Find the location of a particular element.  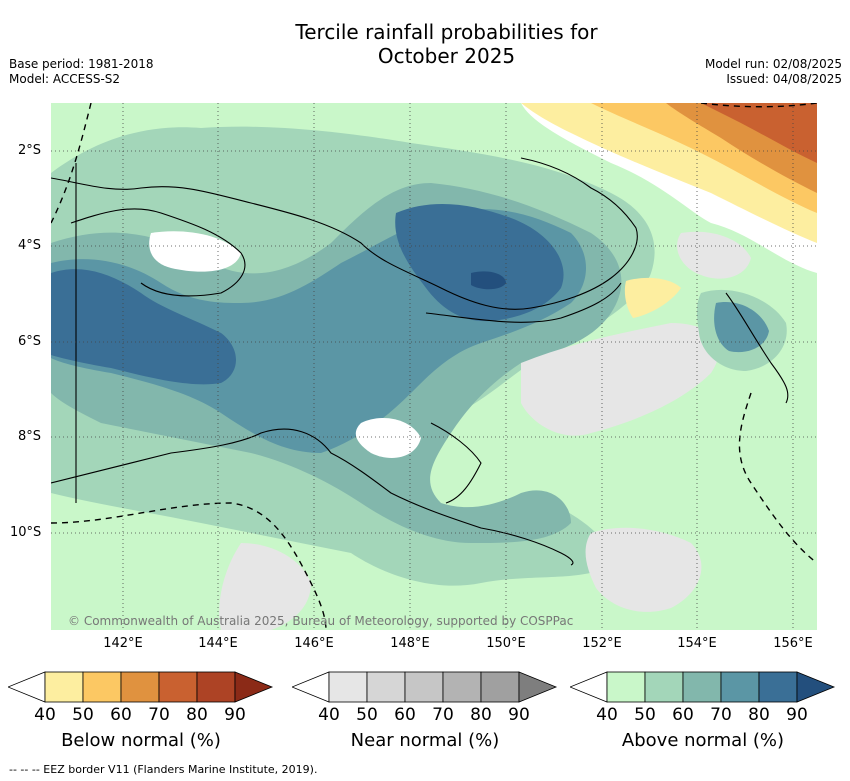

colorbar-above-title: Above normal (%) is located at coordinates (703, 740).